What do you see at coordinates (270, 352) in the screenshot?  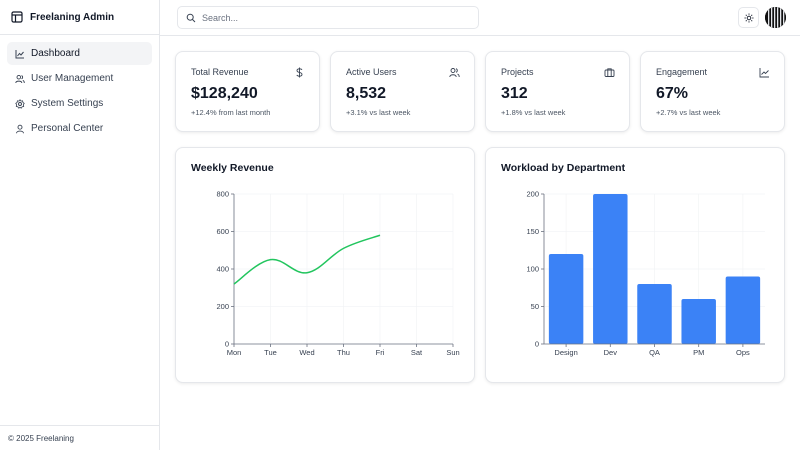 I see `x-tick-label: Tue` at bounding box center [270, 352].